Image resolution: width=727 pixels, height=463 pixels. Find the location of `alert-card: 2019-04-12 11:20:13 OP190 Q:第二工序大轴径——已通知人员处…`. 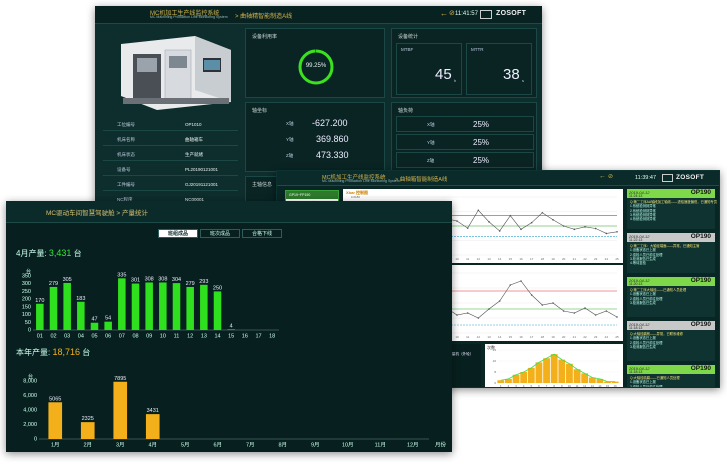

alert-card: 2019-04-12 11:20:13 OP190 Q:第二工序大轴径——已通知人员处… is located at coordinates (671, 297).